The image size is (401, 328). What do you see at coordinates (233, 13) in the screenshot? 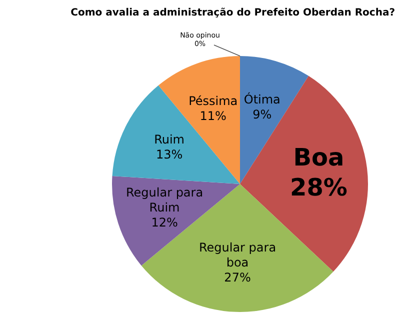
I see `chart-title: Como avalia a administração do Prefeito Oberdan Rocha?` at bounding box center [233, 13].